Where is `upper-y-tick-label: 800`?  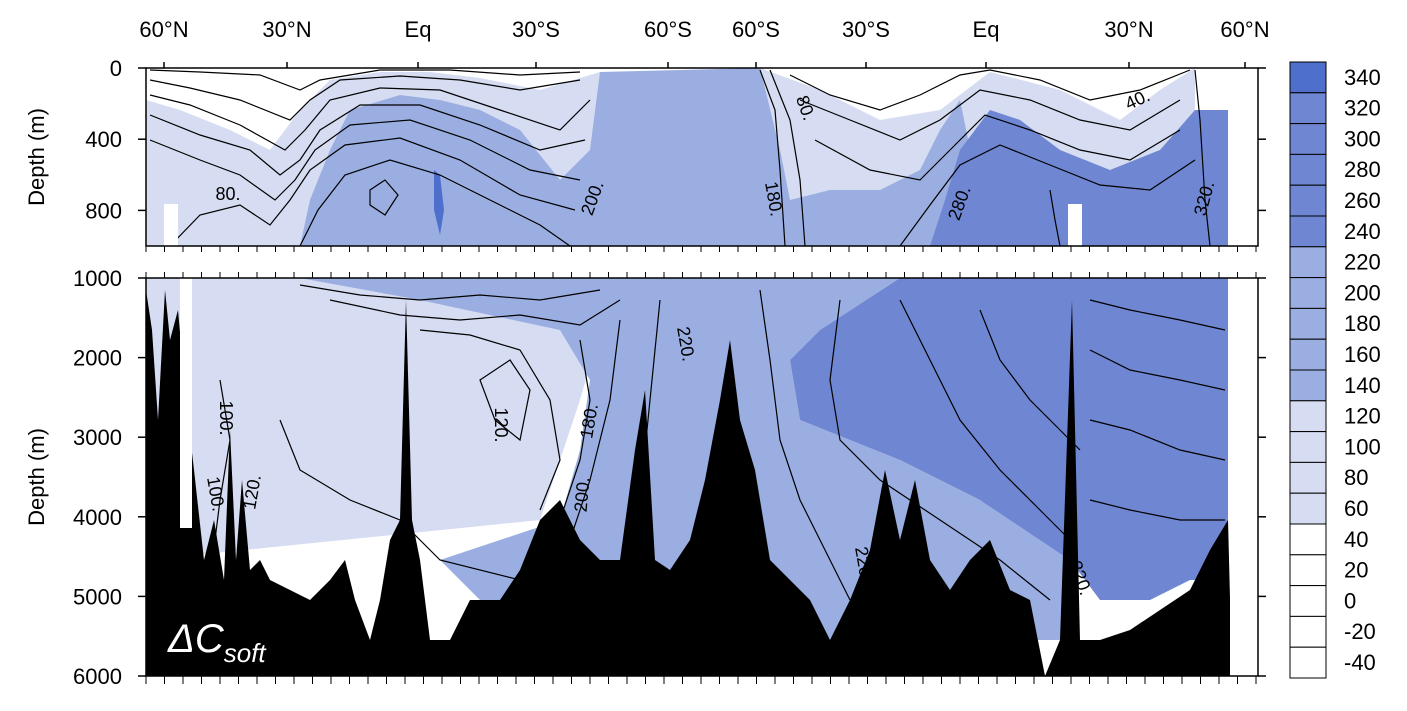
upper-y-tick-label: 800 is located at coordinates (103, 210).